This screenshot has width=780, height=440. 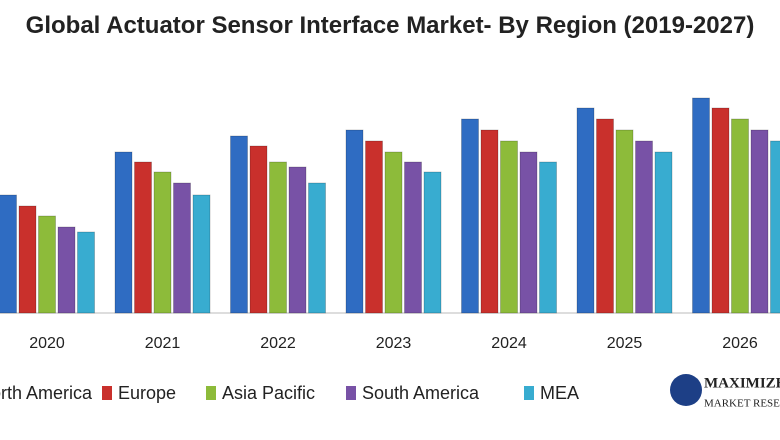 What do you see at coordinates (163, 343) in the screenshot?
I see `x-tick-label: 2021` at bounding box center [163, 343].